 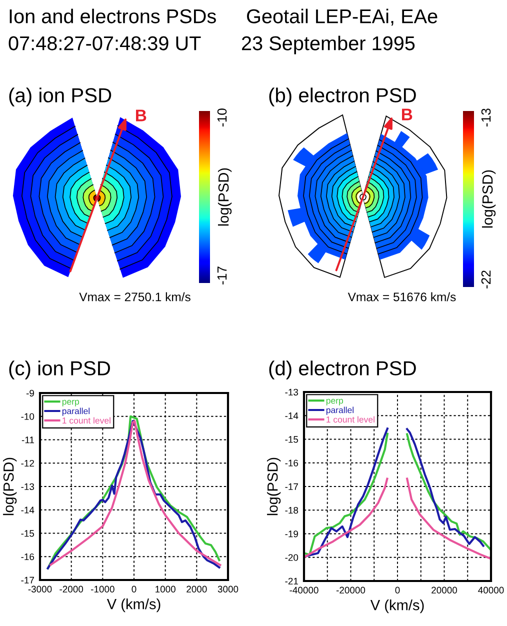 What do you see at coordinates (59, 370) in the screenshot?
I see `chart-title: (c) ion PSD` at bounding box center [59, 370].